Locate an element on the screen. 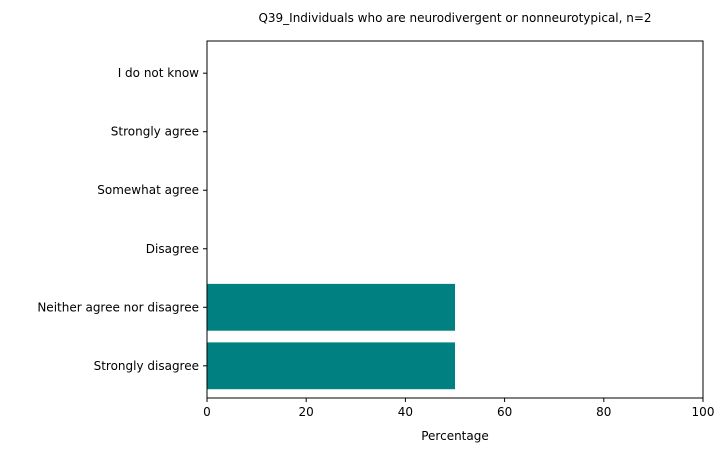 The image size is (726, 452). x-tick-label: 40 is located at coordinates (405, 412).